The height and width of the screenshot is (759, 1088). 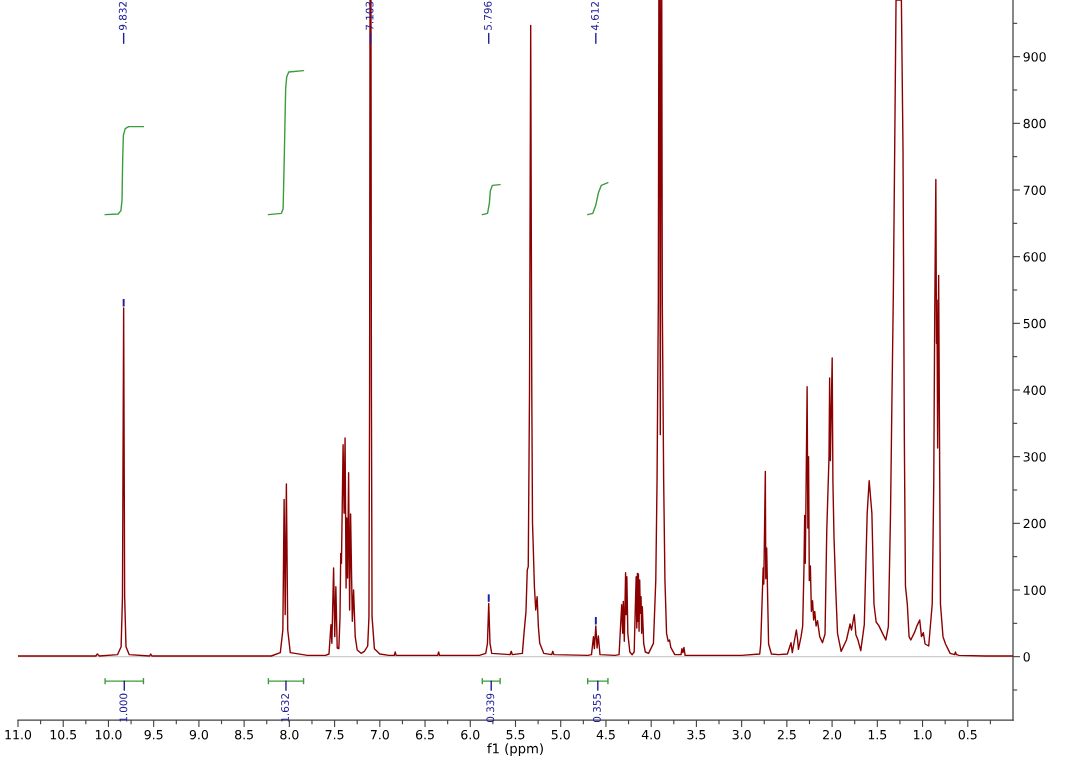 What do you see at coordinates (696, 734) in the screenshot?
I see `x-tick-label: 3.5` at bounding box center [696, 734].